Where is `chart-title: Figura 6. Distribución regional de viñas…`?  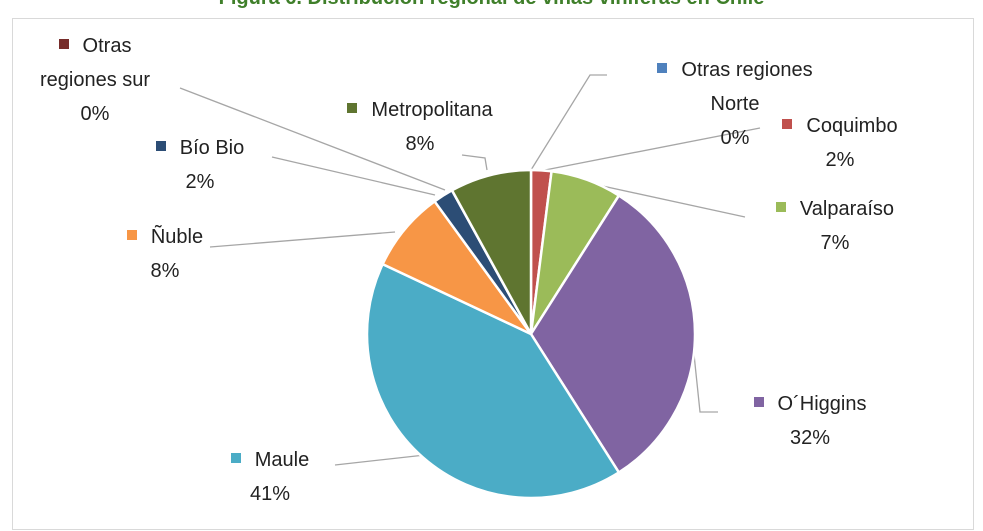 chart-title: Figura 6. Distribución regional de viñas… is located at coordinates (491, 5).